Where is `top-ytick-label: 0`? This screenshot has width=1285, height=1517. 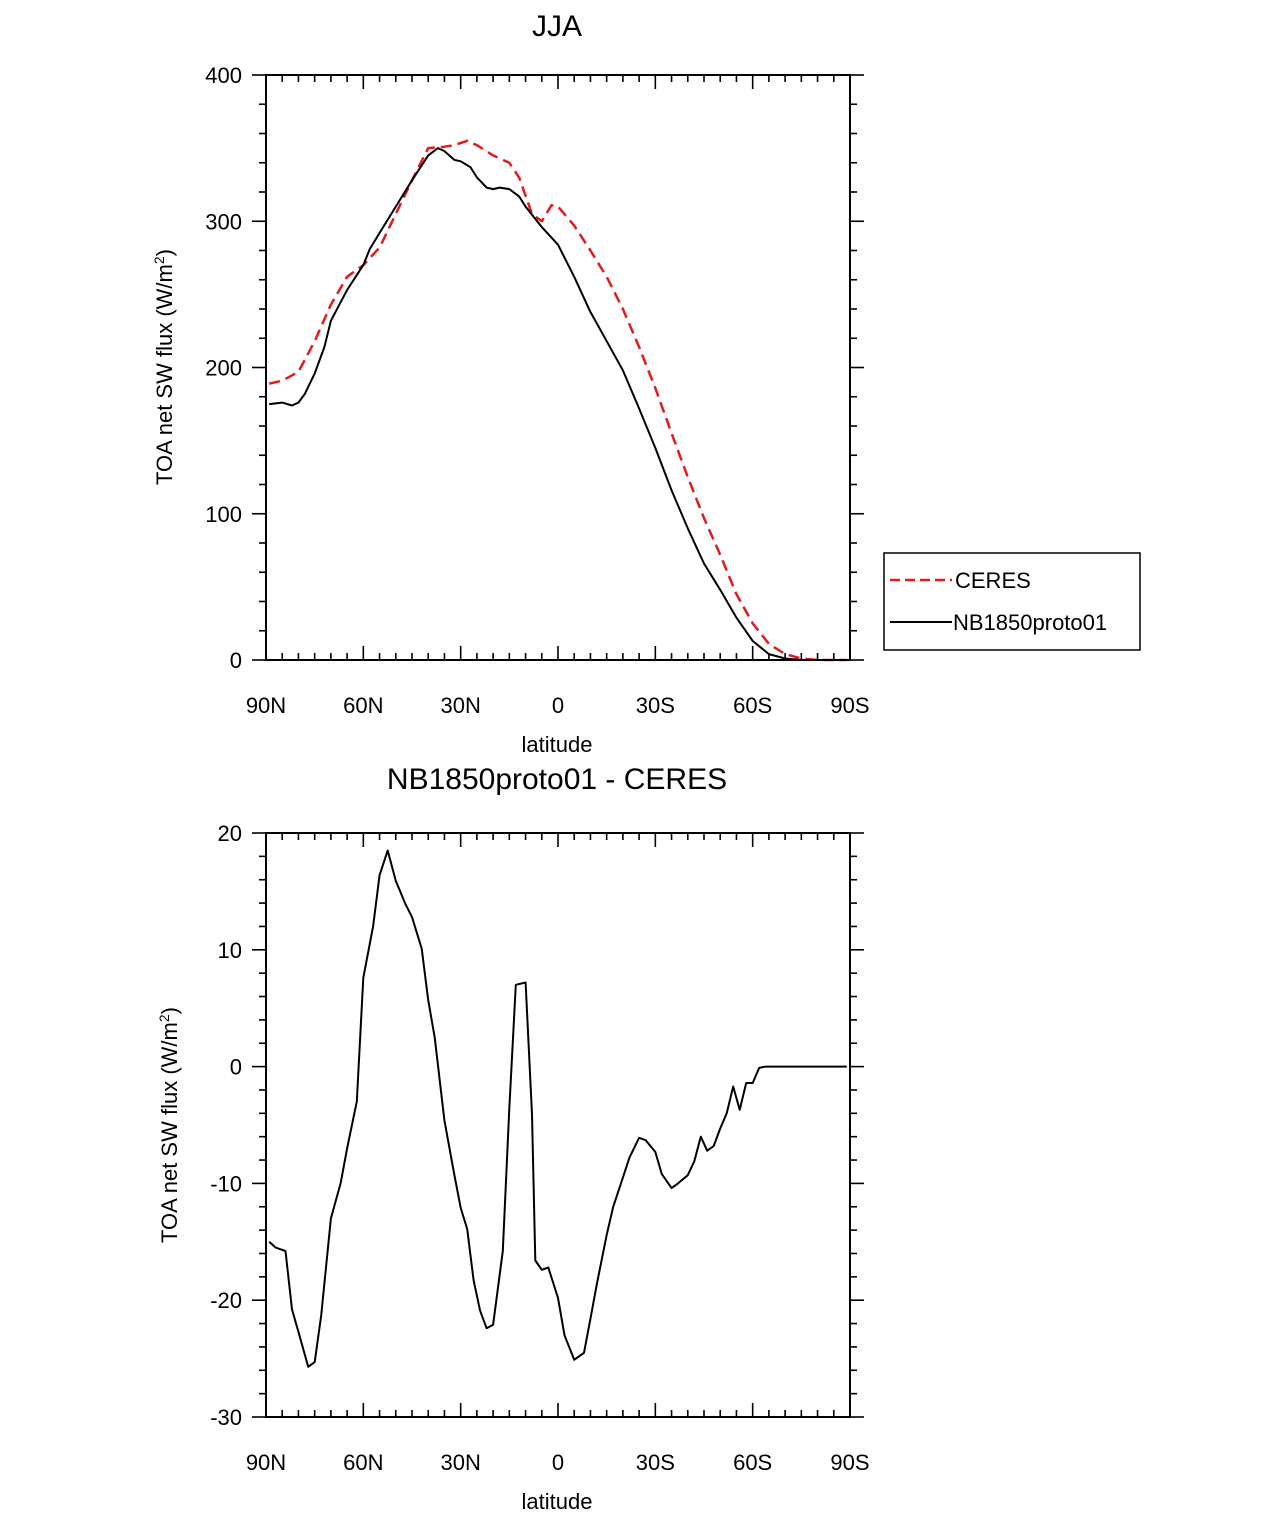 top-ytick-label: 0 is located at coordinates (236, 660).